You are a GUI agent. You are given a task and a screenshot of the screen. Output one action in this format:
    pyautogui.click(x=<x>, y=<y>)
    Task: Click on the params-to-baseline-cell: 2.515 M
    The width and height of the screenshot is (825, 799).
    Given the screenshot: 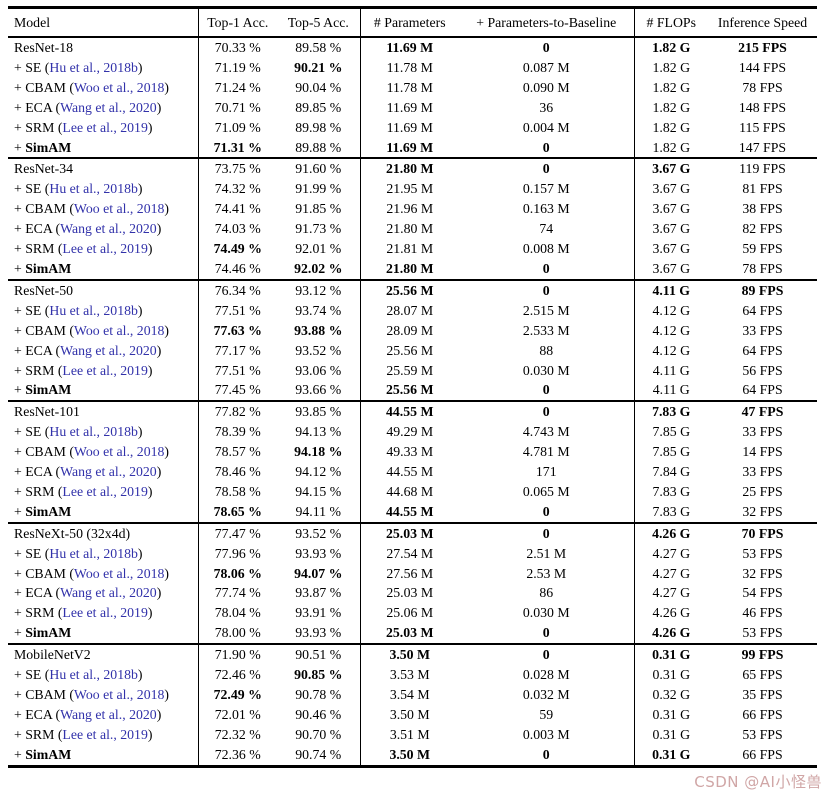 What is the action you would take?
    pyautogui.click(x=547, y=310)
    